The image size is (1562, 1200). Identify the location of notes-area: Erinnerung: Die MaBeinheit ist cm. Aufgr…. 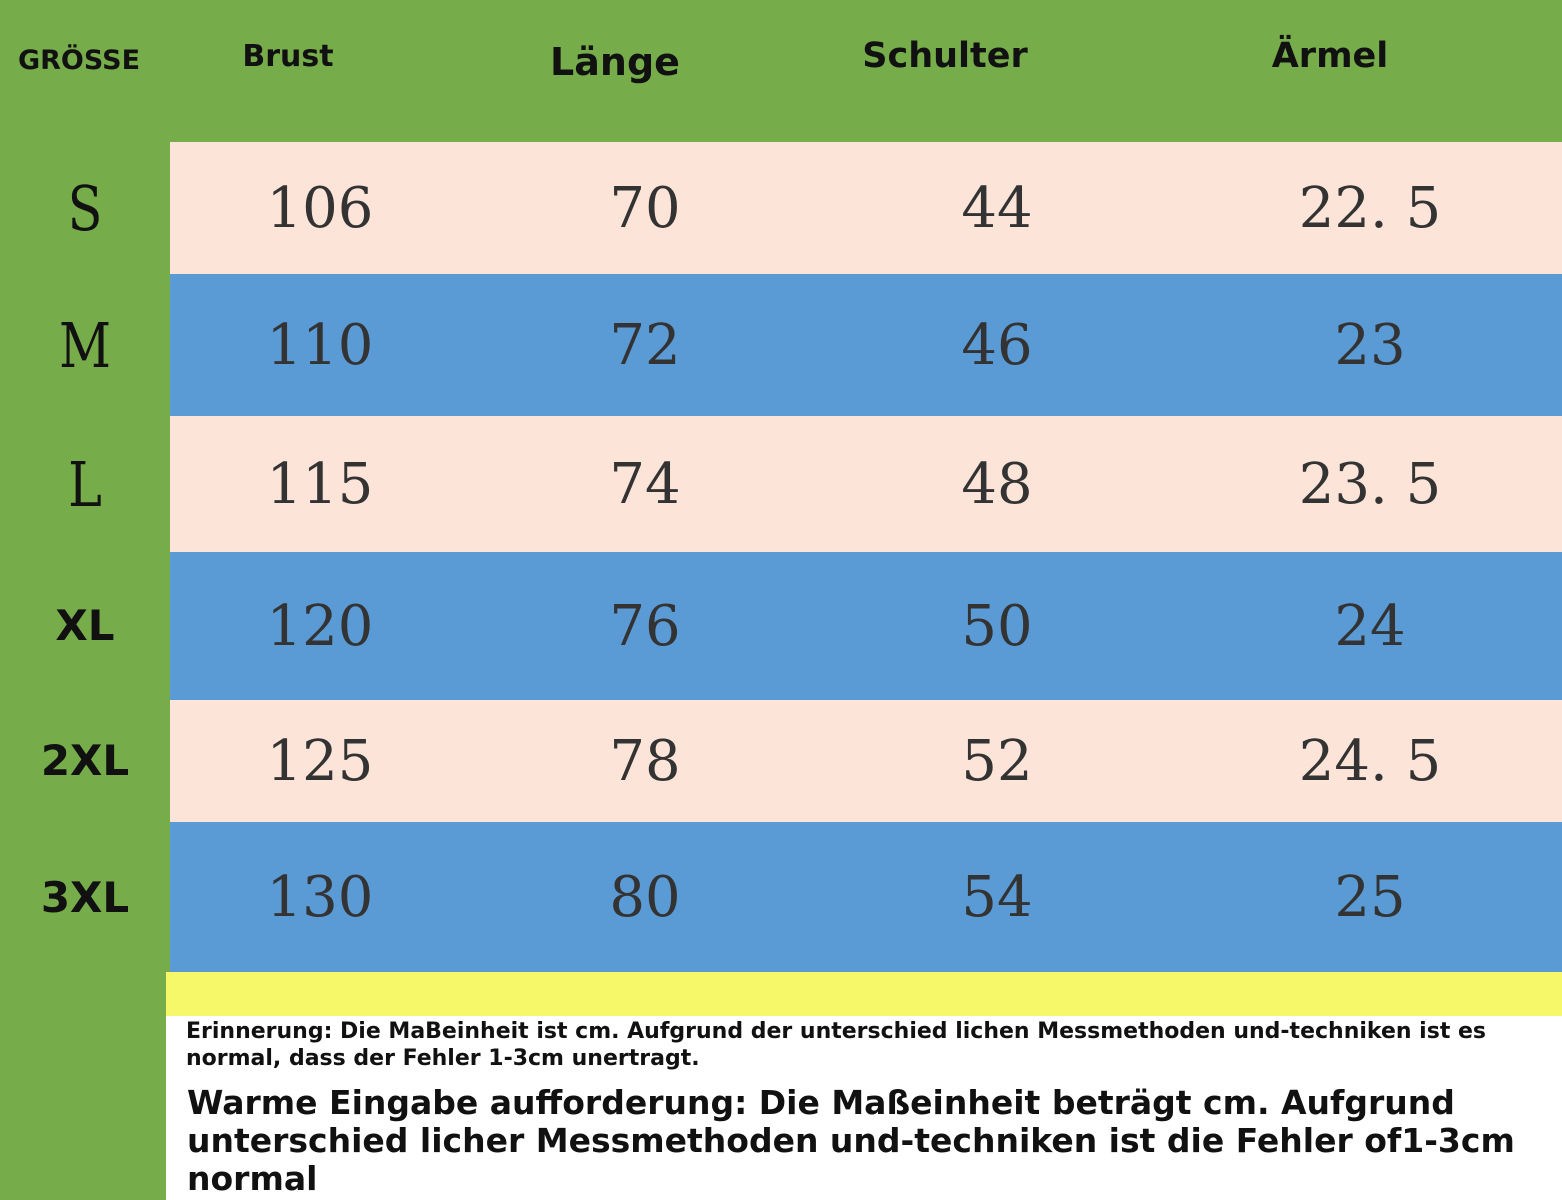
(864, 1108).